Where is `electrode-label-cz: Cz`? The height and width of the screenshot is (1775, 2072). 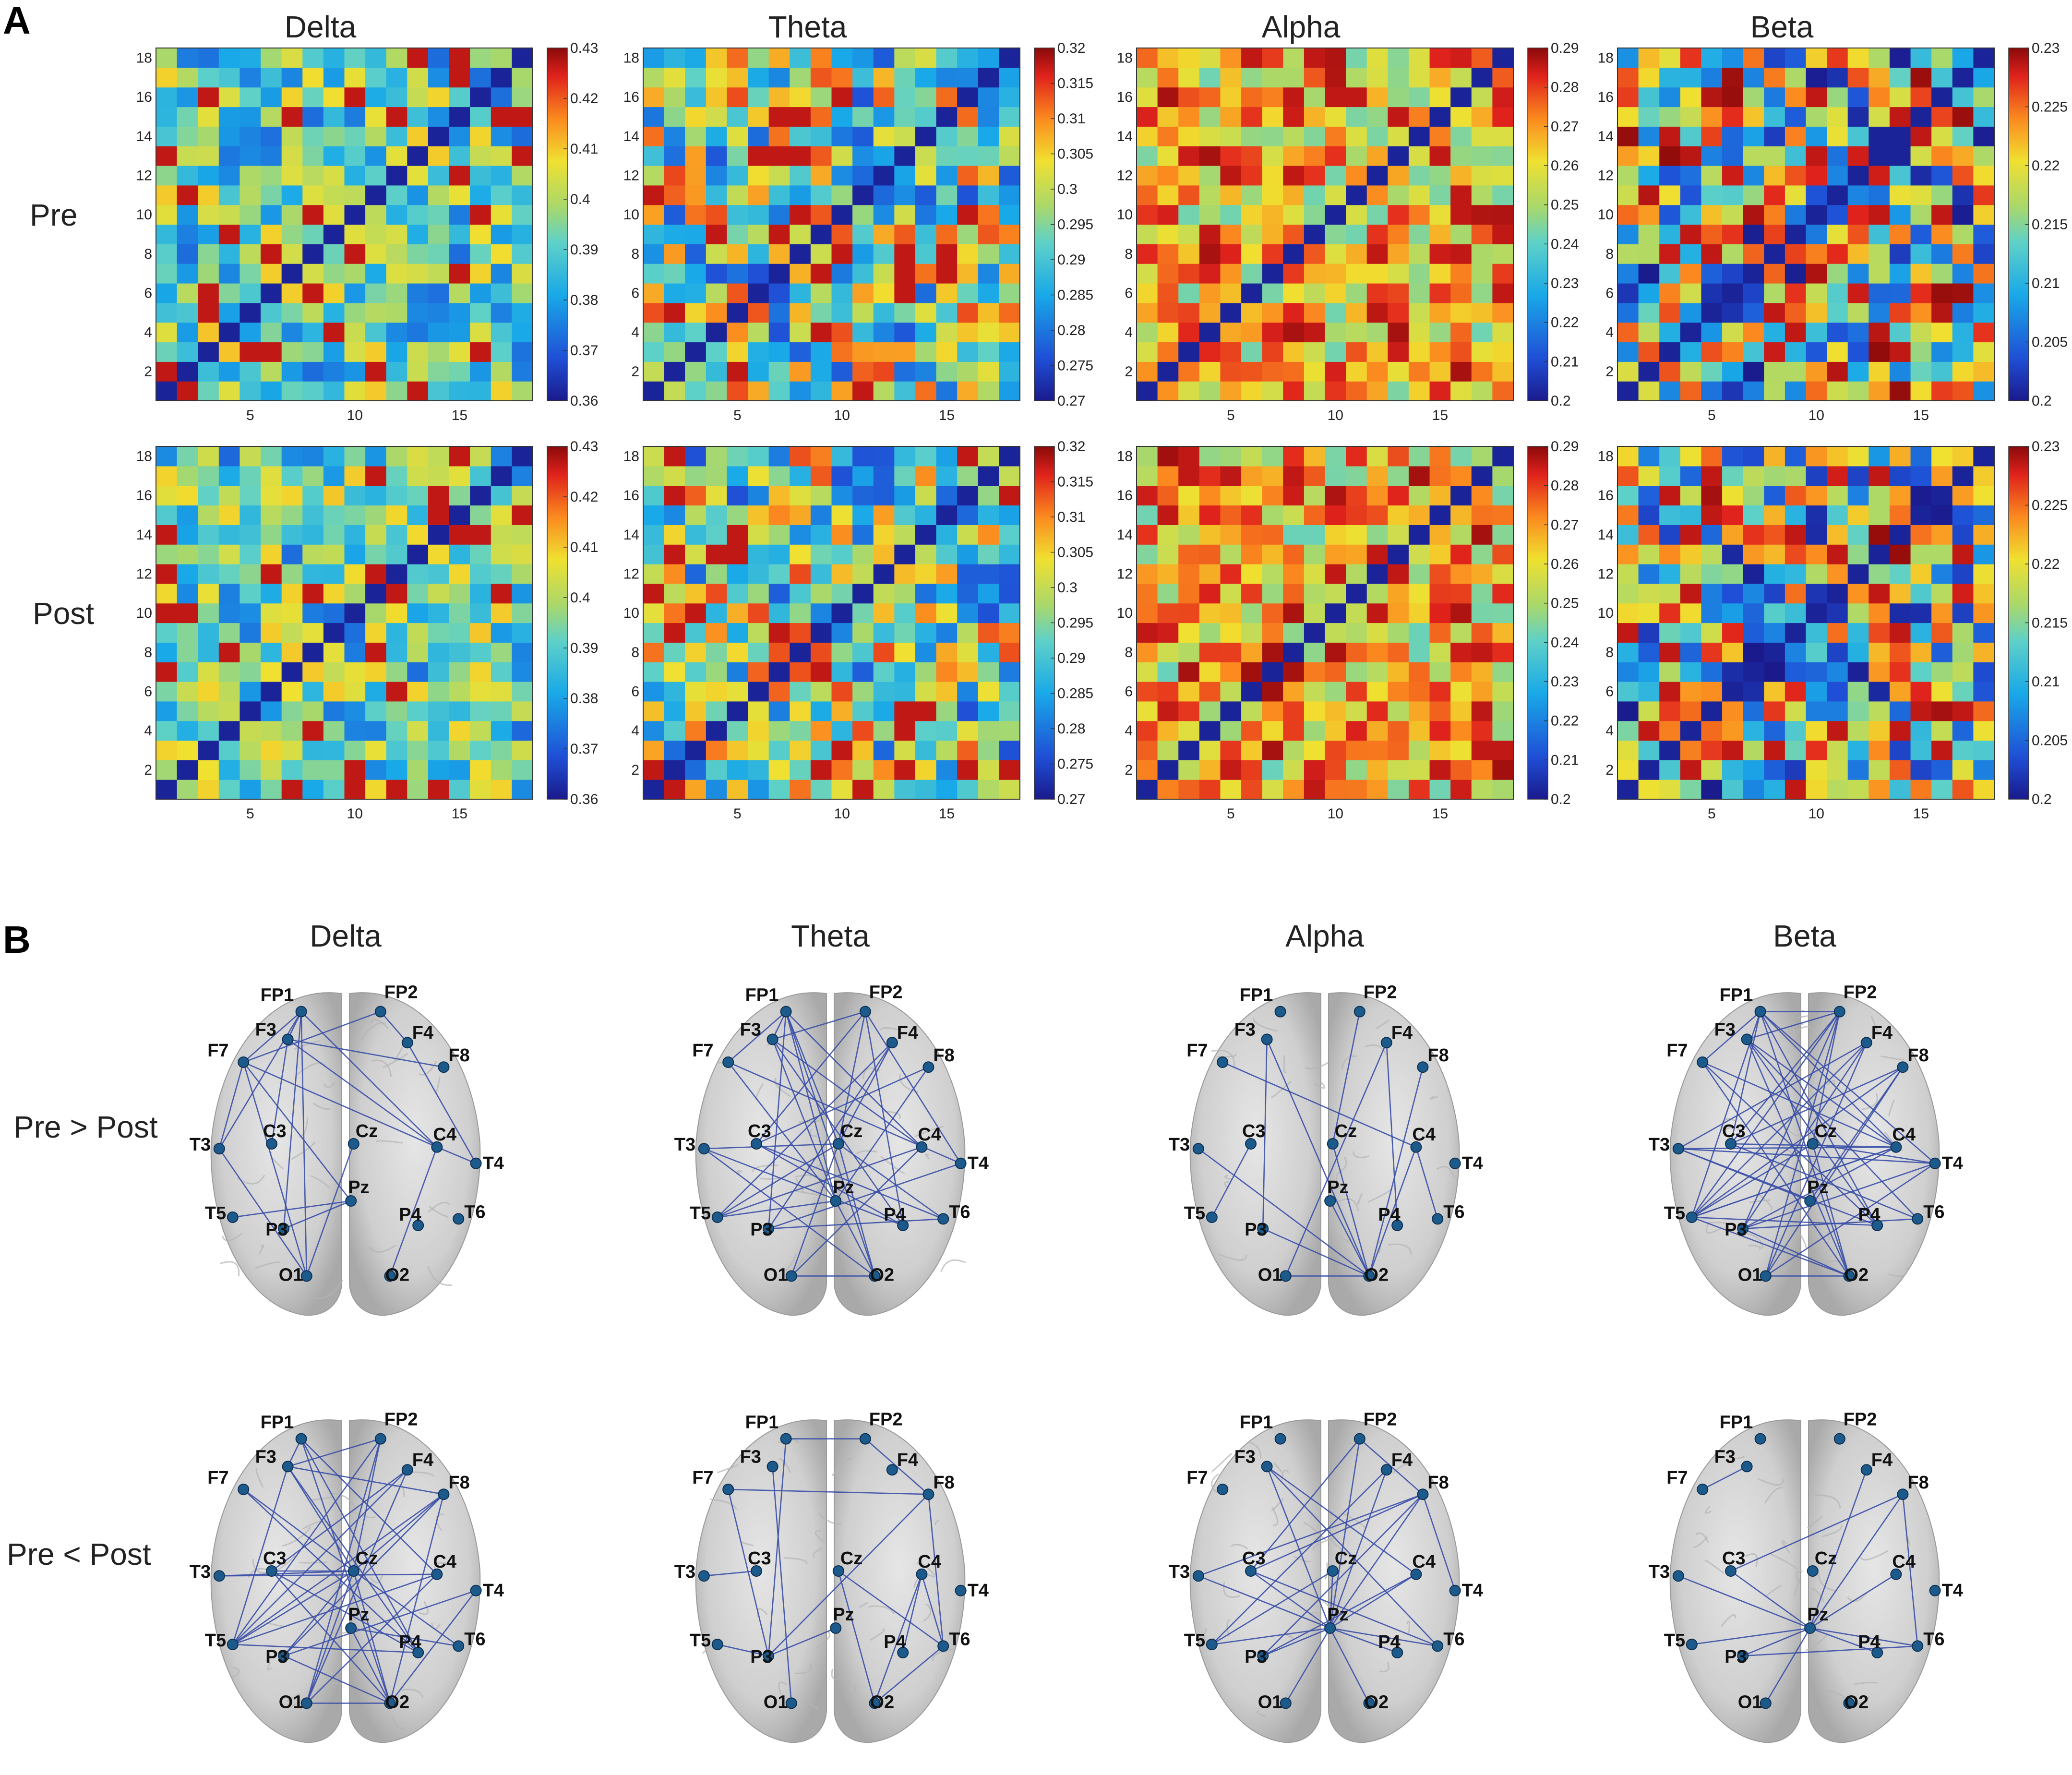 electrode-label-cz: Cz is located at coordinates (1346, 1558).